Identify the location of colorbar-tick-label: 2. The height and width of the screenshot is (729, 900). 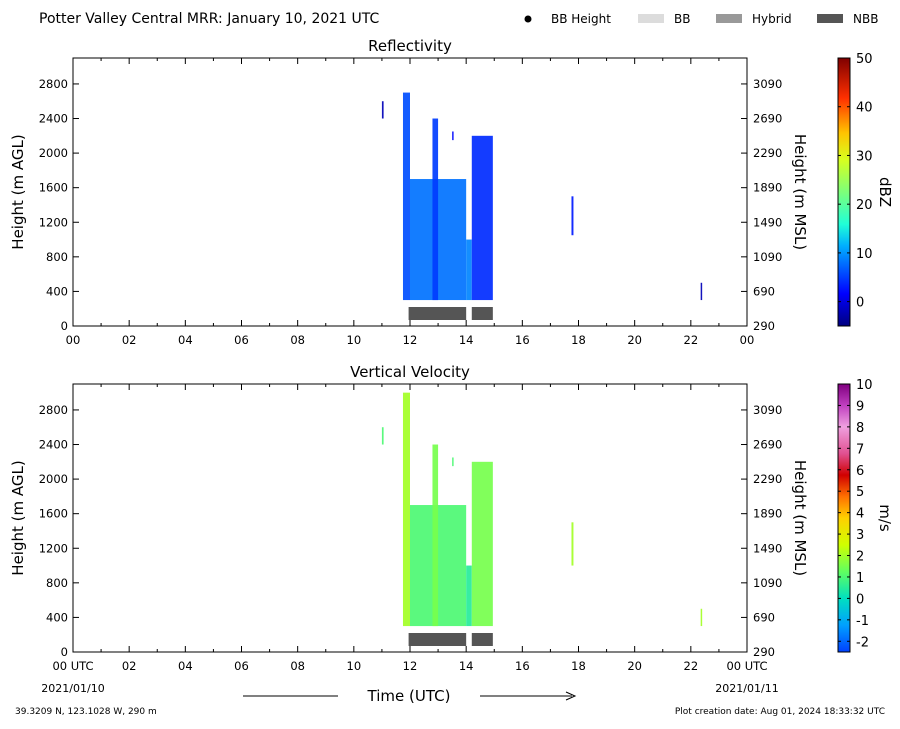
(860, 557).